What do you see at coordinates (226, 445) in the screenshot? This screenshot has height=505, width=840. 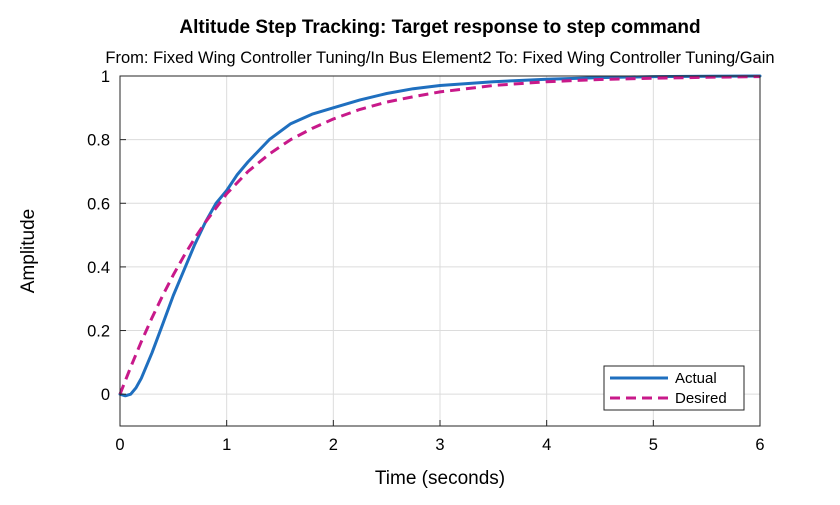 I see `x-tick-label: 1` at bounding box center [226, 445].